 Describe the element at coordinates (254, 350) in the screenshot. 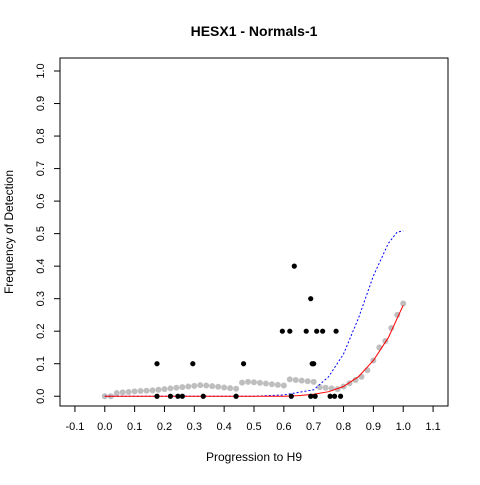

I see `fitted-curve` at that location.